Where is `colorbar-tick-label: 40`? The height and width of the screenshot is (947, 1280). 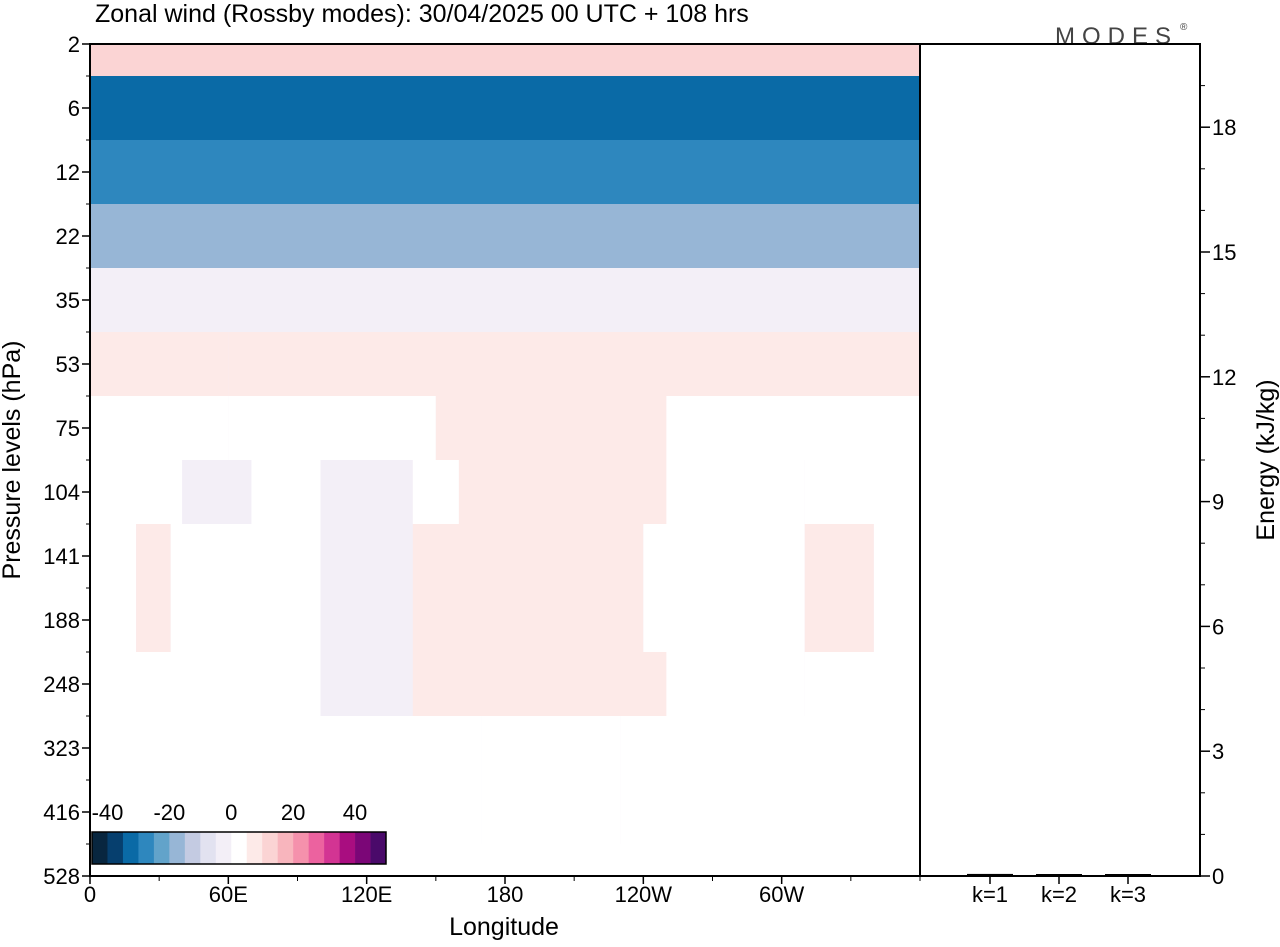
colorbar-tick-label: 40 is located at coordinates (355, 812).